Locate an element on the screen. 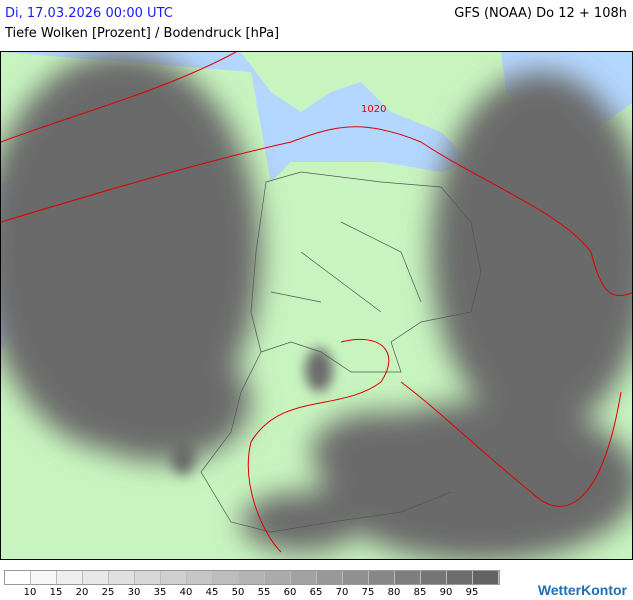  legend-label: 25 is located at coordinates (108, 592).